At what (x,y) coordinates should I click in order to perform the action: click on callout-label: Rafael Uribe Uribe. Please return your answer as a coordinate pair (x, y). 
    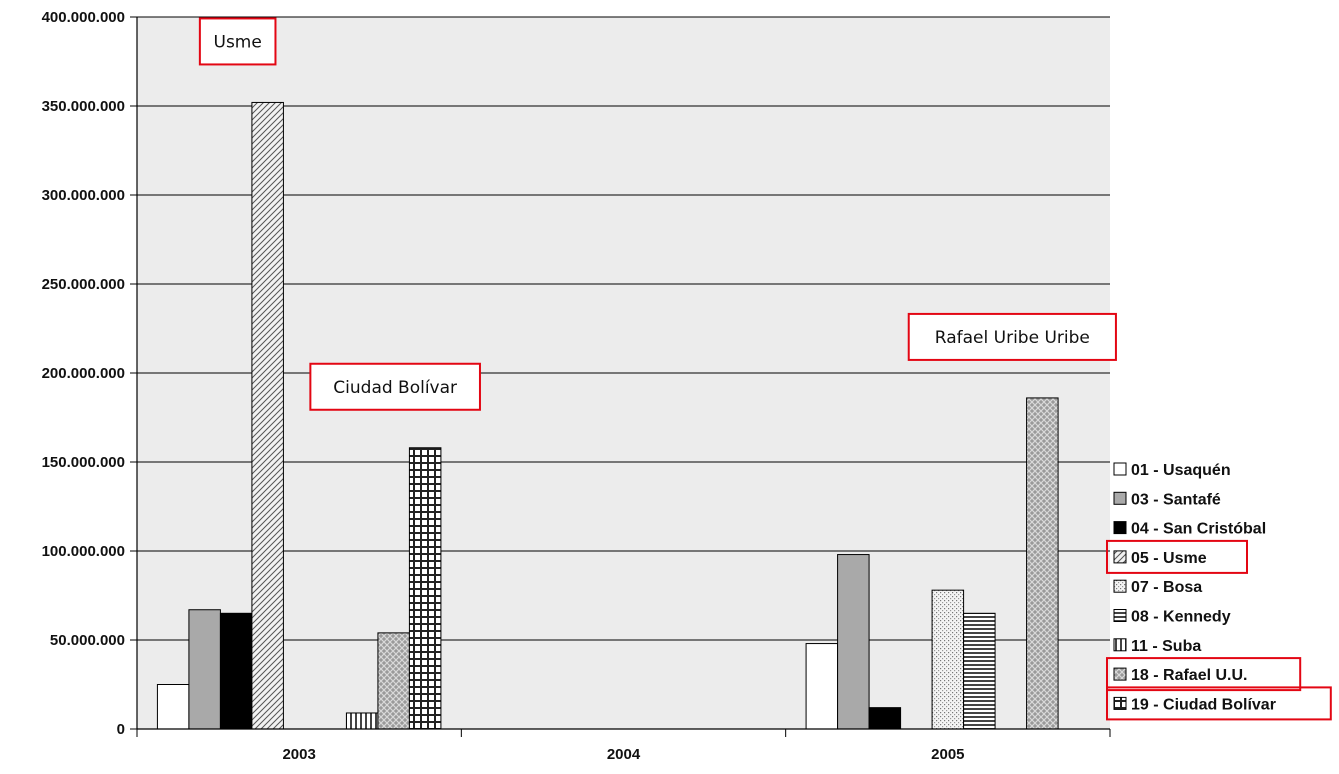
    Looking at the image, I should click on (1012, 338).